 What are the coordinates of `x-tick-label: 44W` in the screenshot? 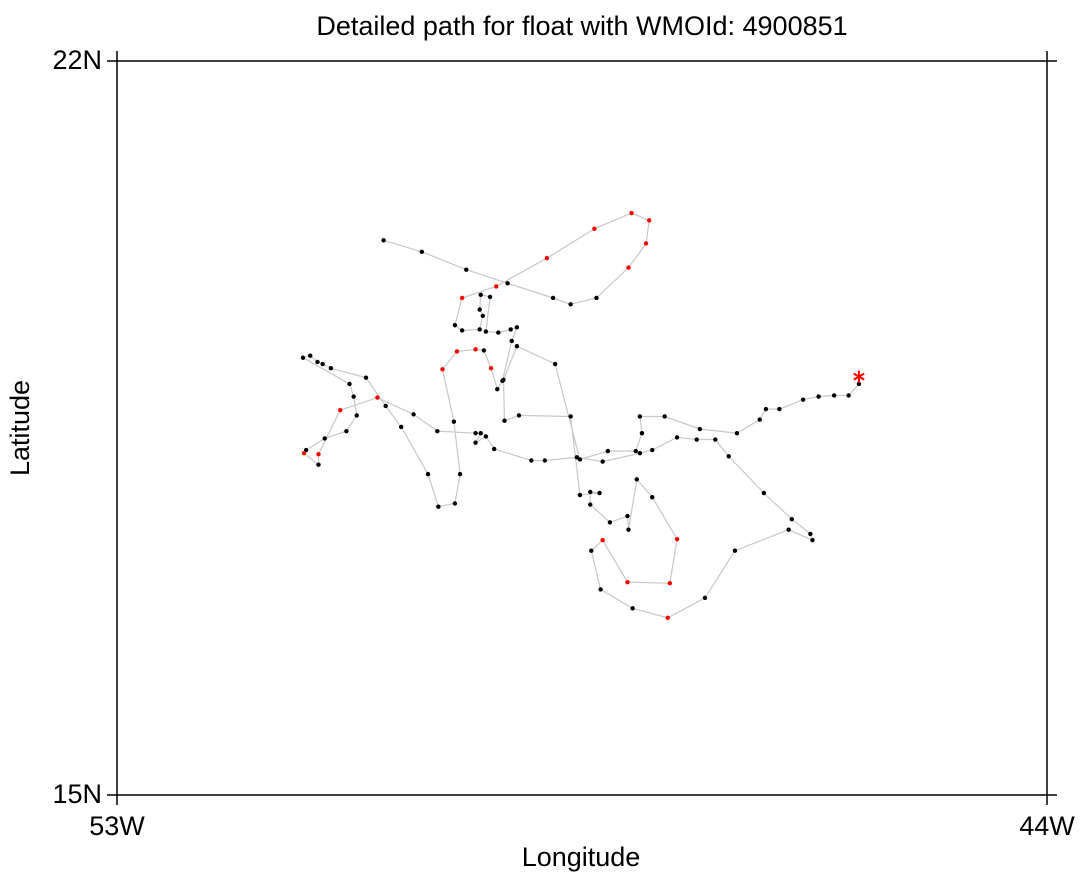 It's located at (1047, 826).